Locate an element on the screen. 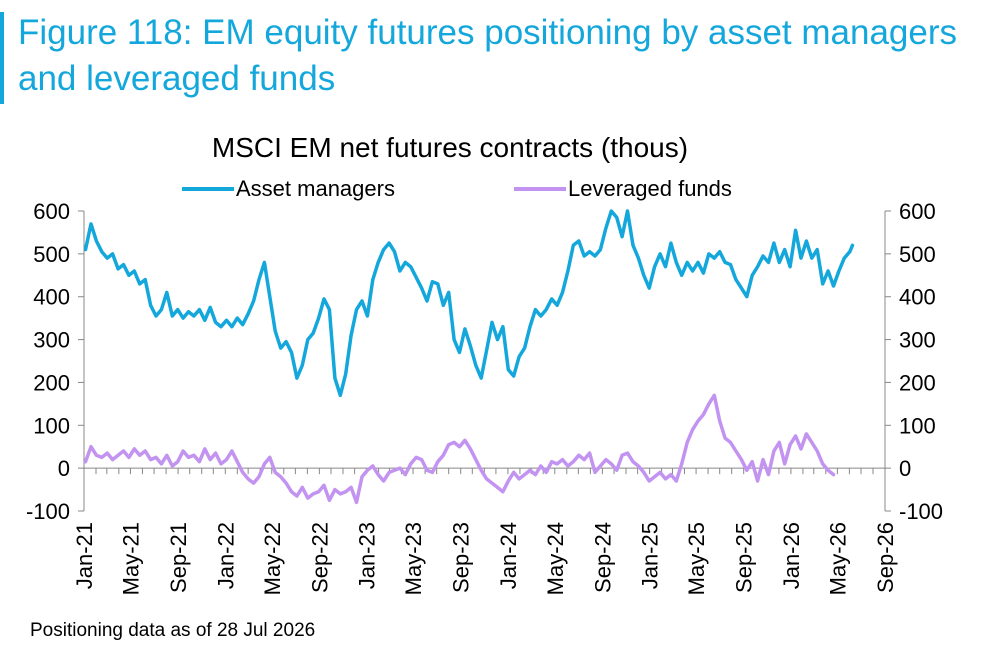 The height and width of the screenshot is (669, 1000). legend-item-leveraged-funds: Leveraged funds is located at coordinates (623, 189).